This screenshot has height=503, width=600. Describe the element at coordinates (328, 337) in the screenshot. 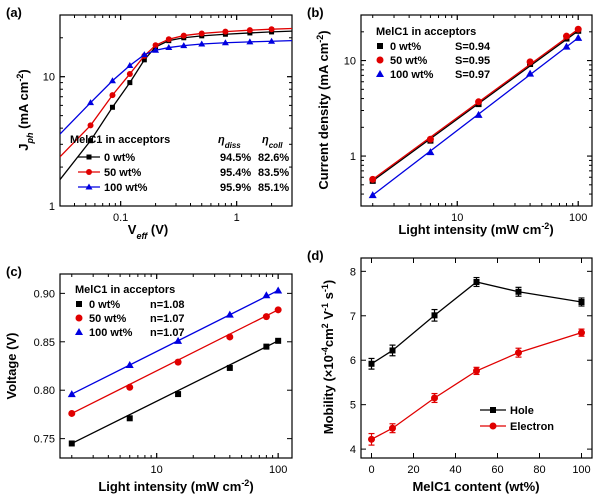

I see `axis-label-part: cm` at that location.